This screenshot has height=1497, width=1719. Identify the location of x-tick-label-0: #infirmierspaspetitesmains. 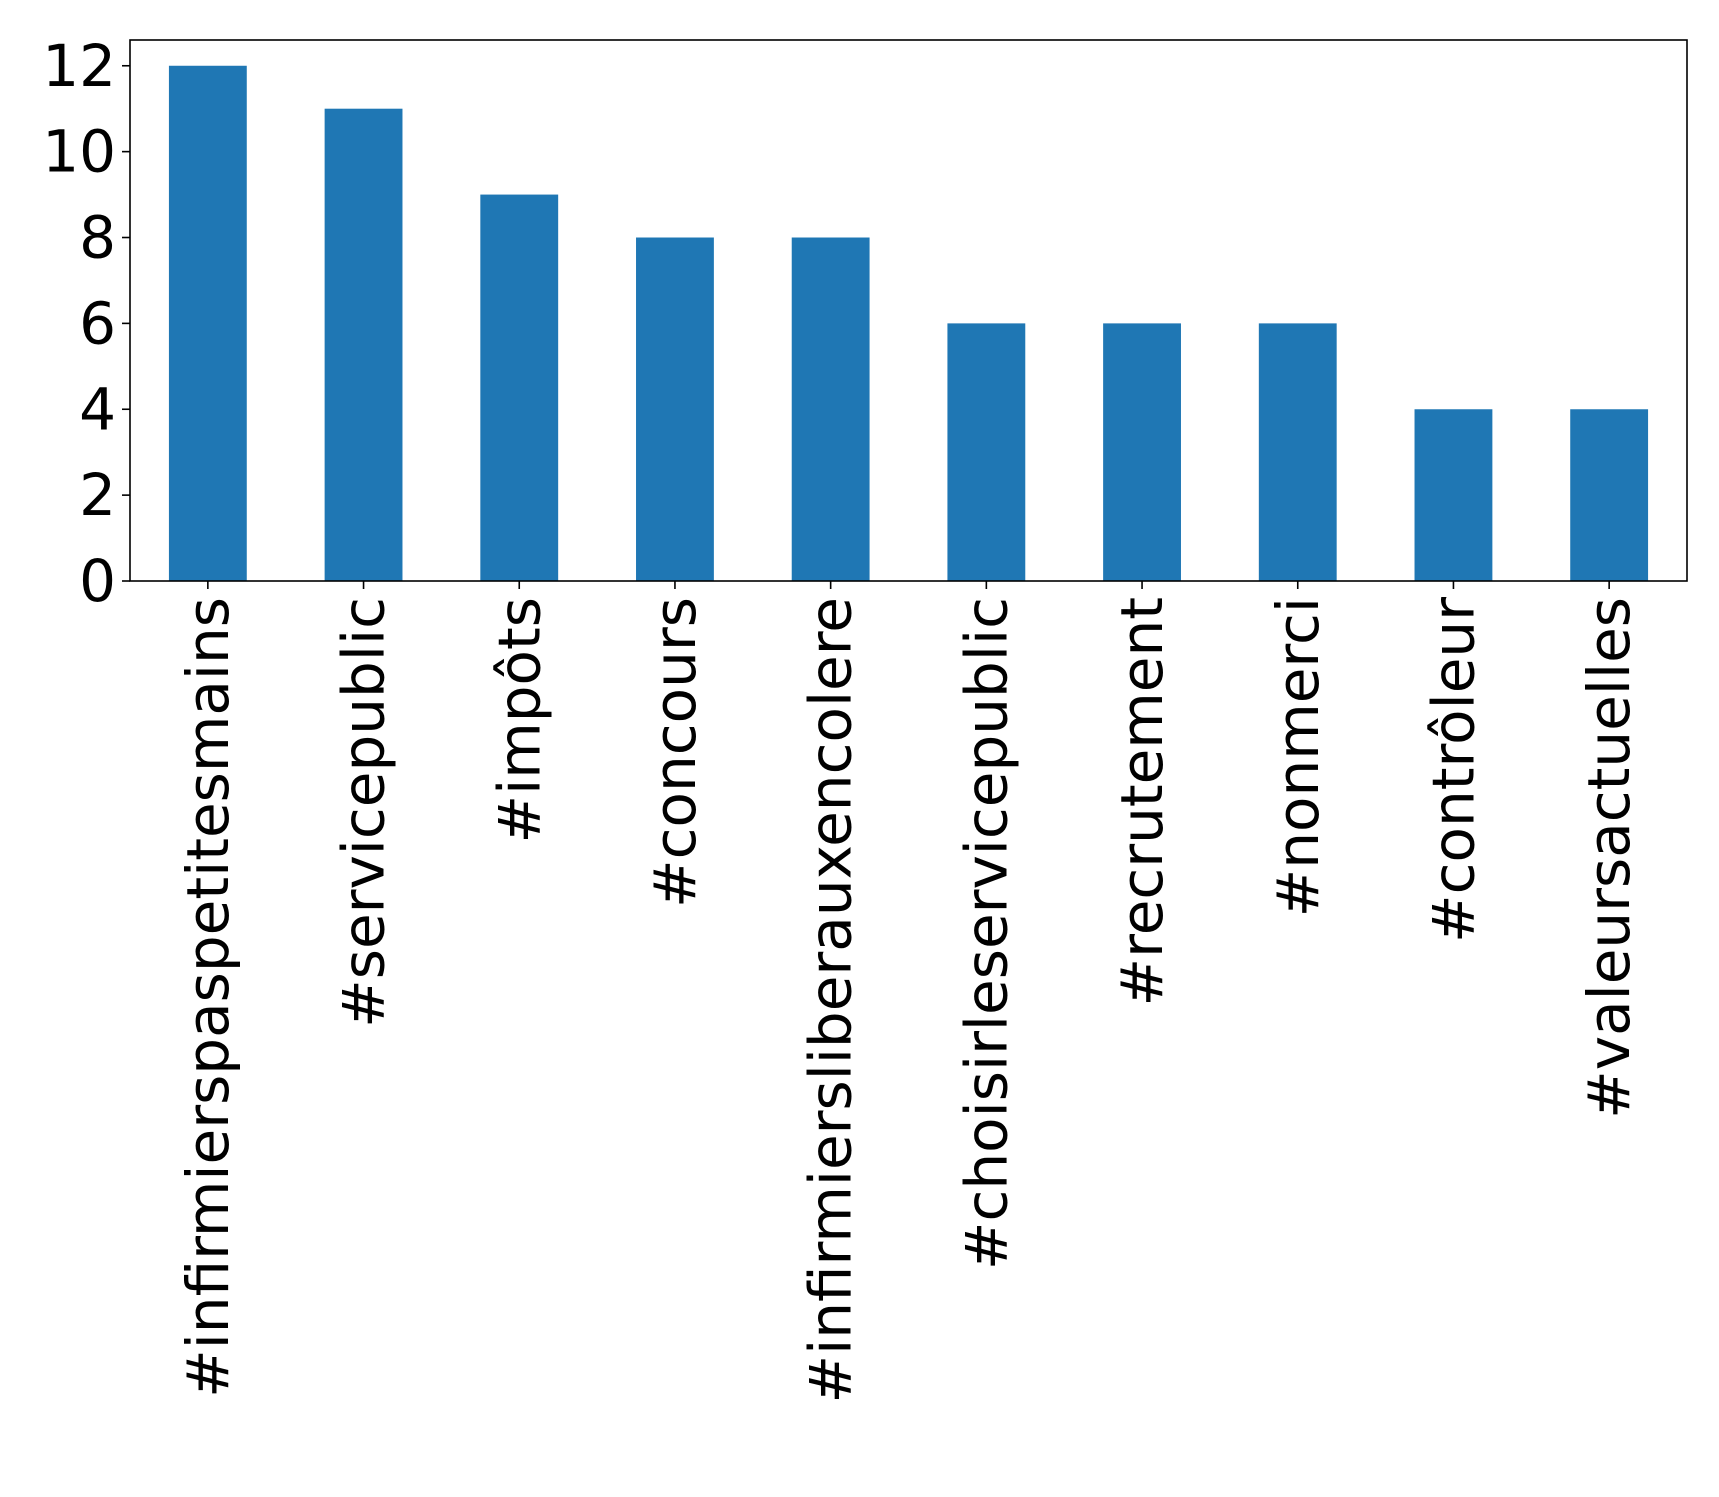
(208, 997).